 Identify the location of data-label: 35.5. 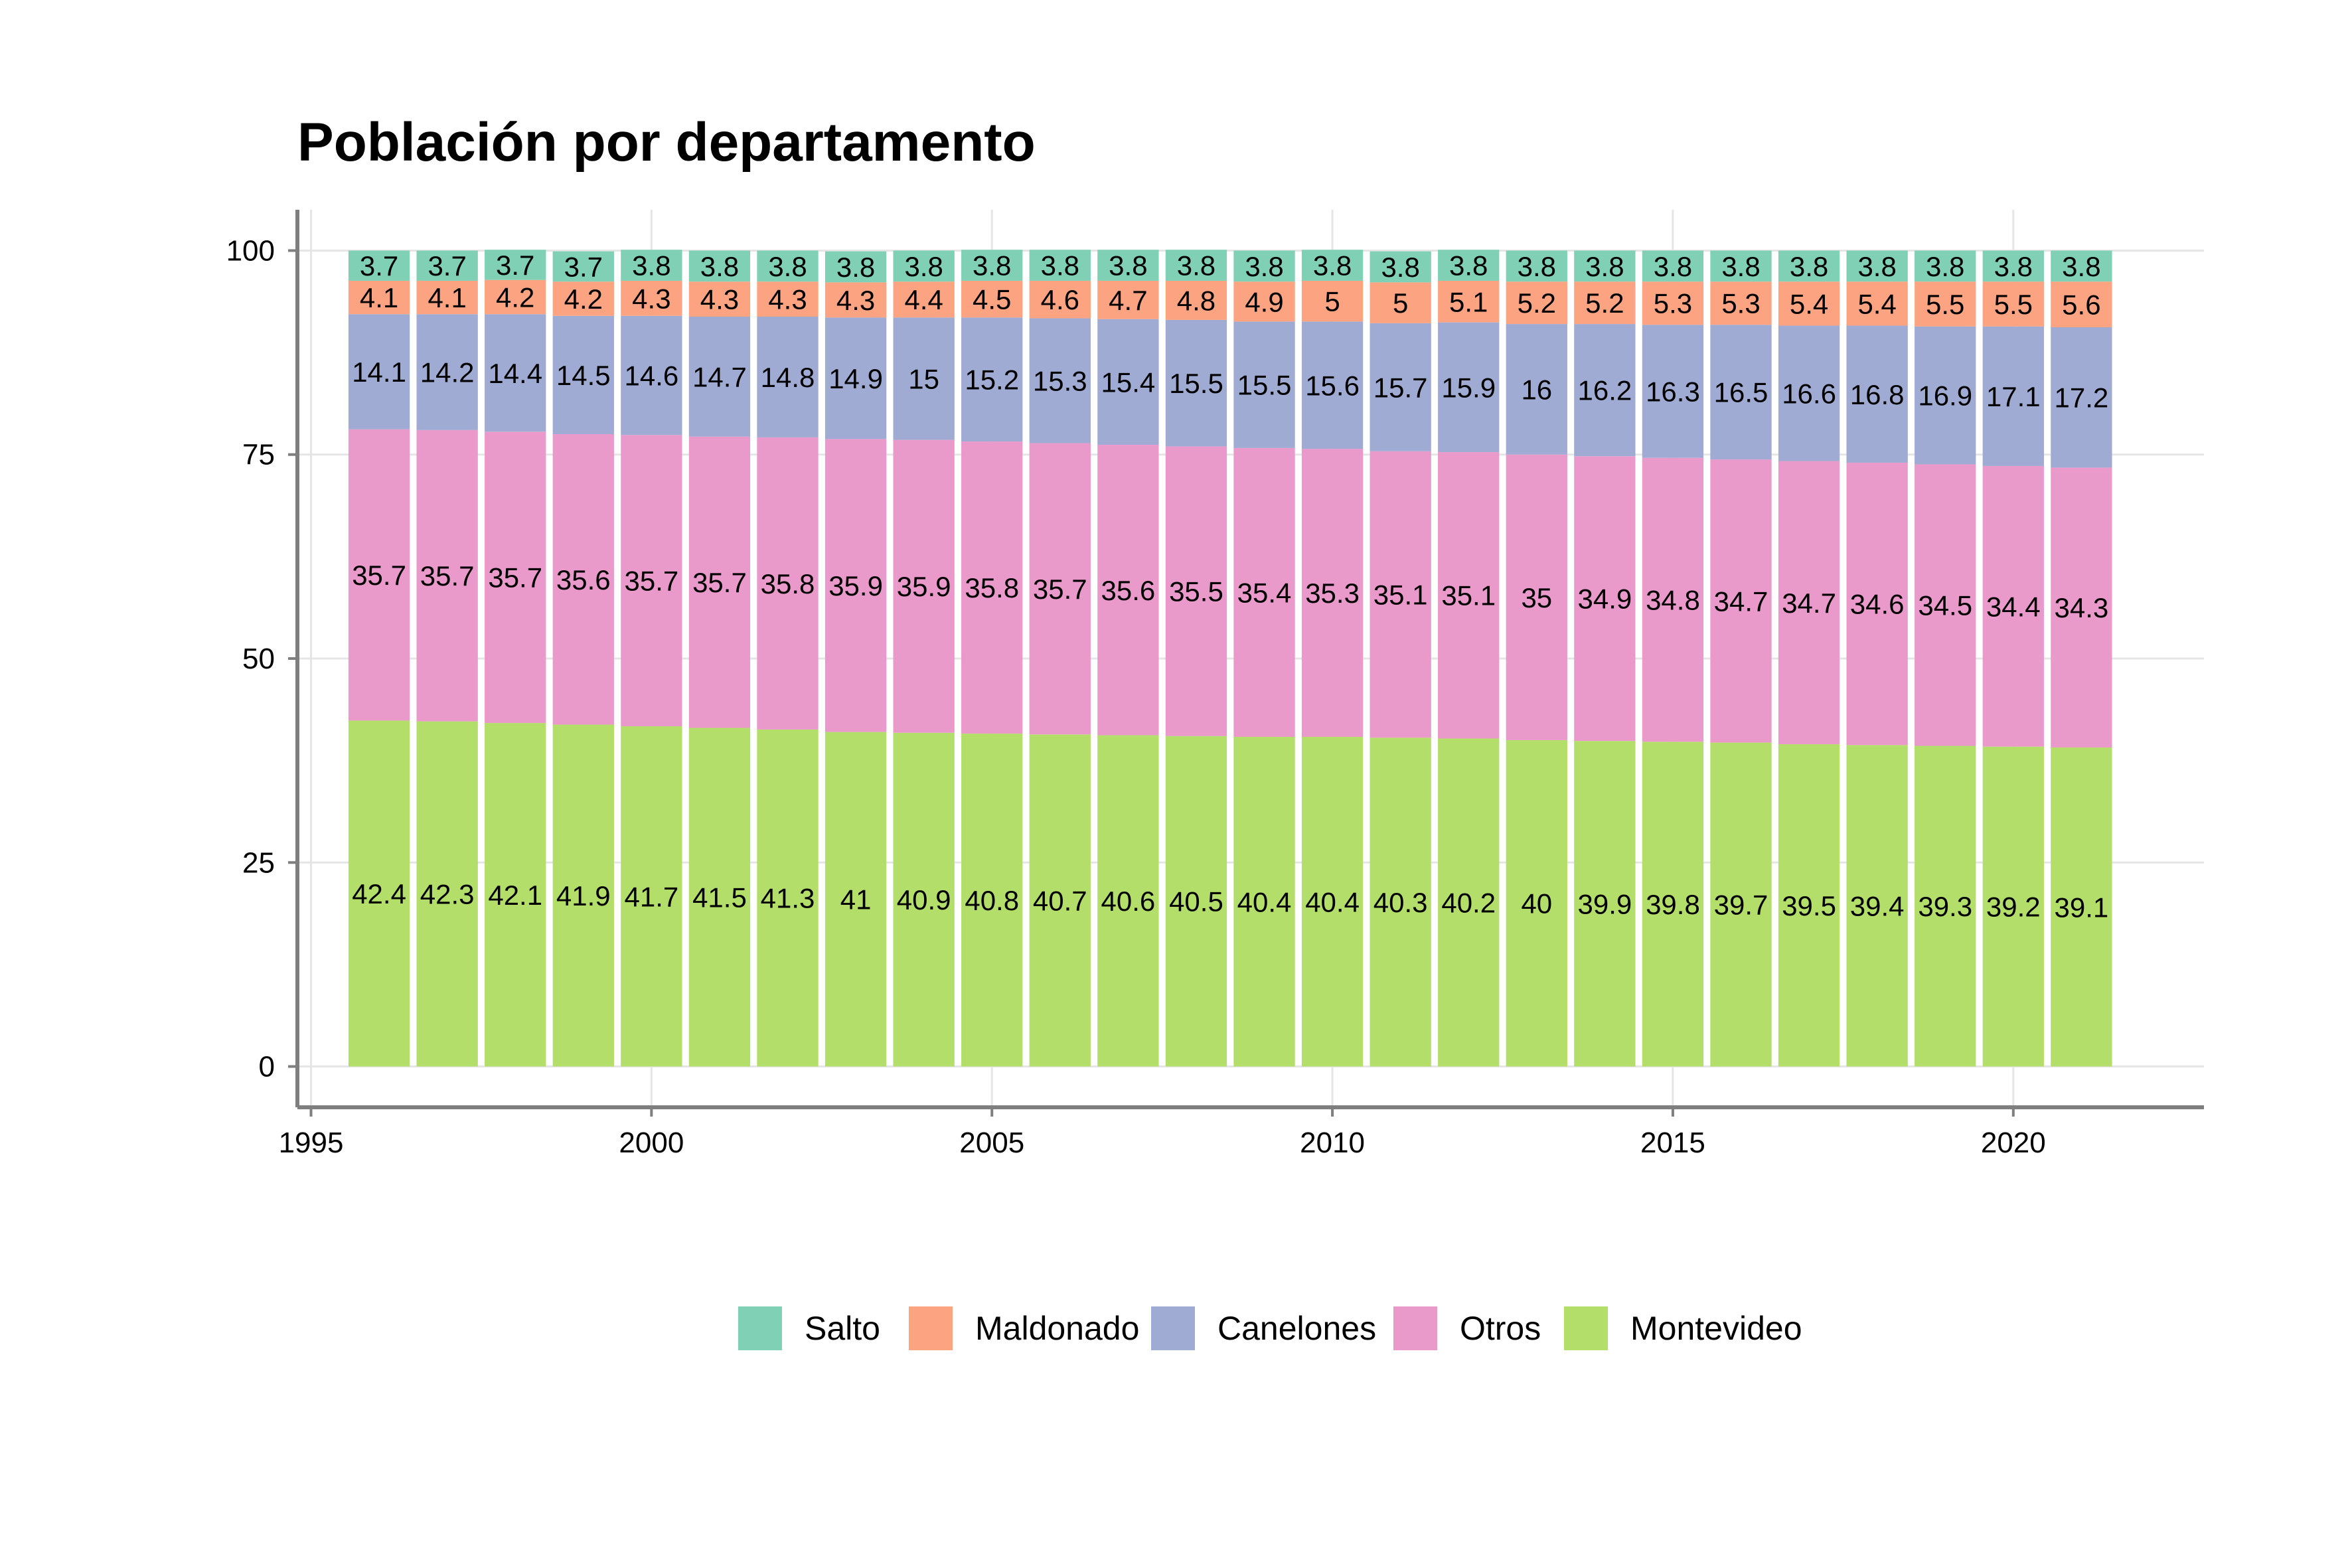
(1196, 591).